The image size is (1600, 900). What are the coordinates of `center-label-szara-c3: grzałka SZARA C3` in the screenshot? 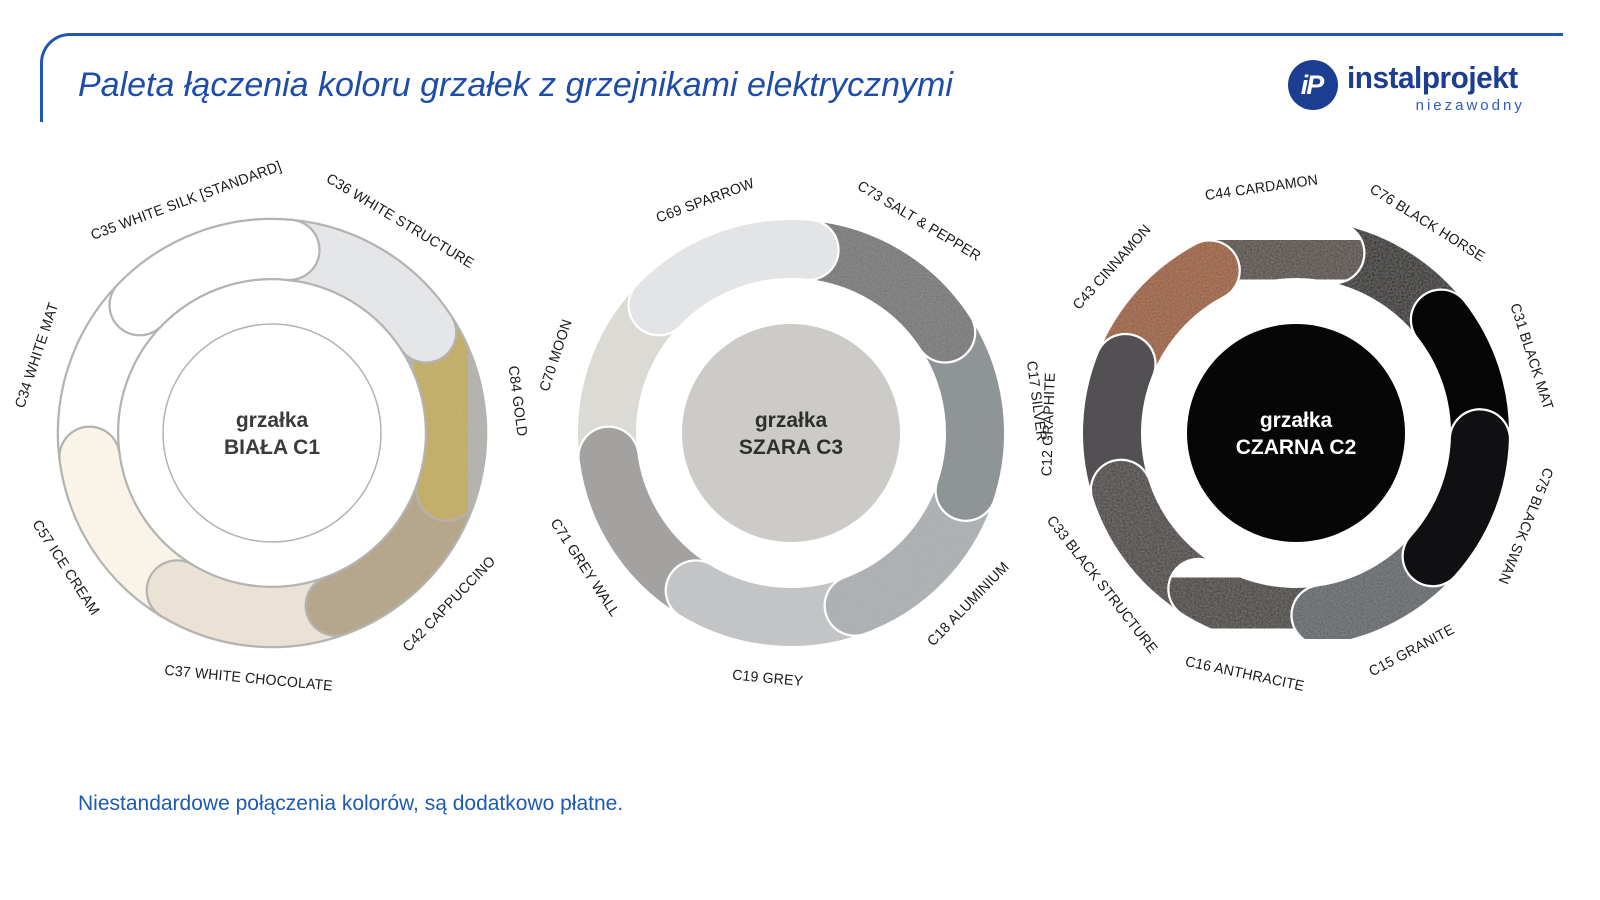 It's located at (791, 434).